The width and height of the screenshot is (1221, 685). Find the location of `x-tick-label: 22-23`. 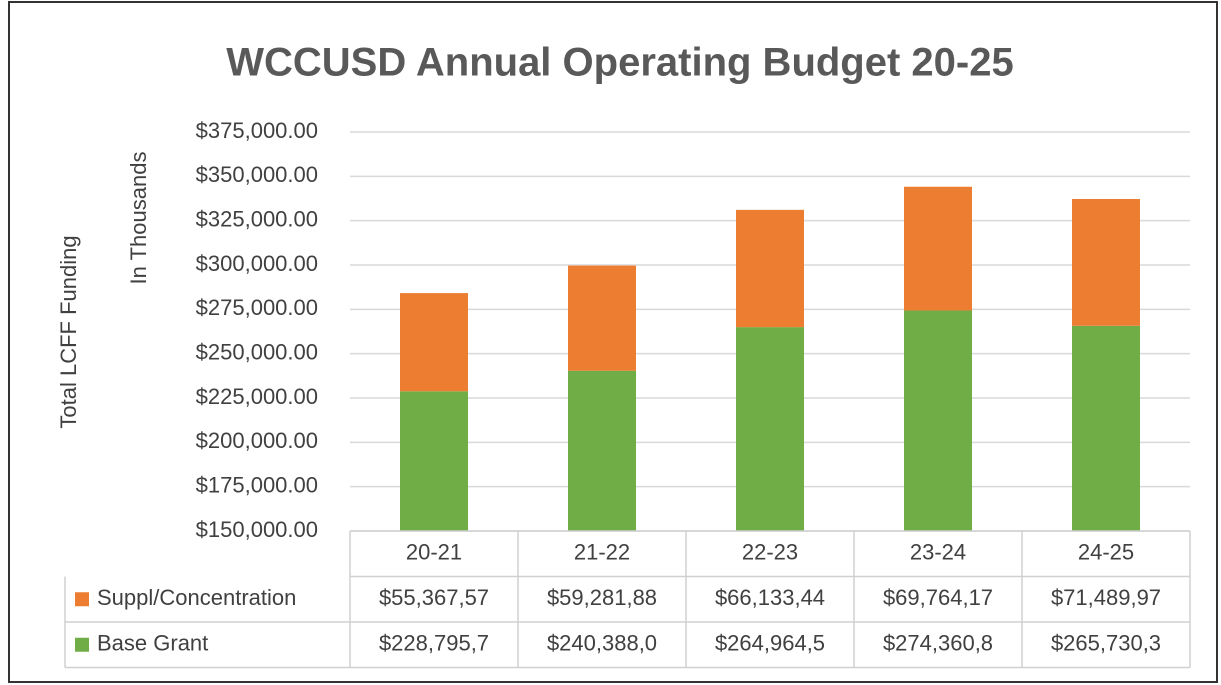

x-tick-label: 22-23 is located at coordinates (770, 552).